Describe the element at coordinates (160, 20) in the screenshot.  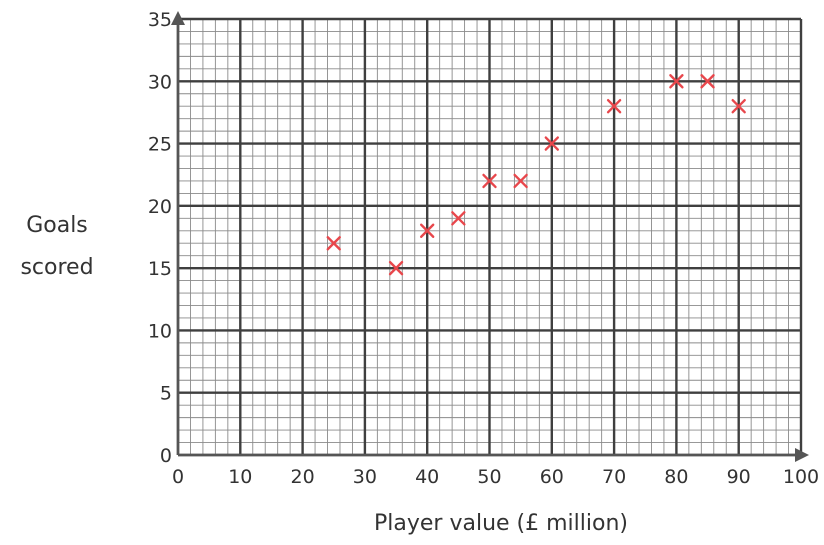
I see `y-tick-label: 35` at that location.